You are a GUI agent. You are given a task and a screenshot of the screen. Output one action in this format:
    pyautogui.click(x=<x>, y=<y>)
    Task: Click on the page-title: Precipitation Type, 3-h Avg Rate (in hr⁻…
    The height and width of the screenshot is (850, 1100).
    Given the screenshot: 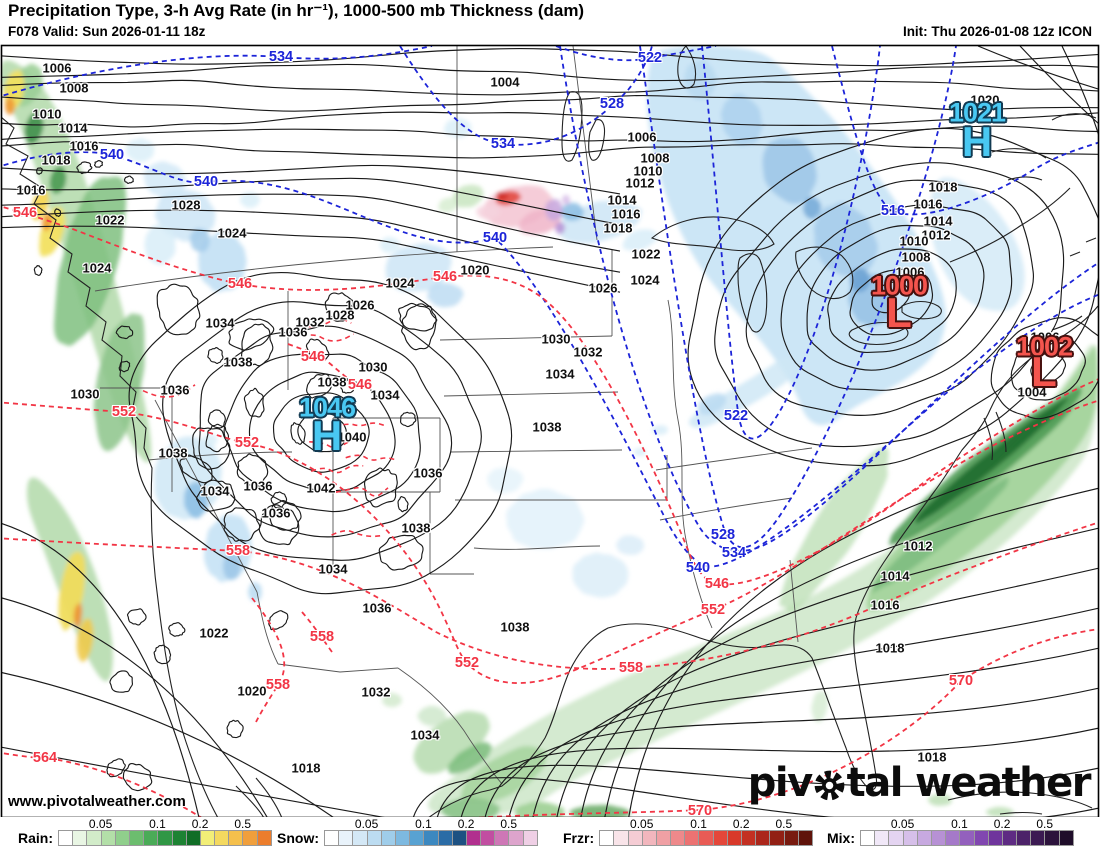 What is the action you would take?
    pyautogui.click(x=296, y=10)
    